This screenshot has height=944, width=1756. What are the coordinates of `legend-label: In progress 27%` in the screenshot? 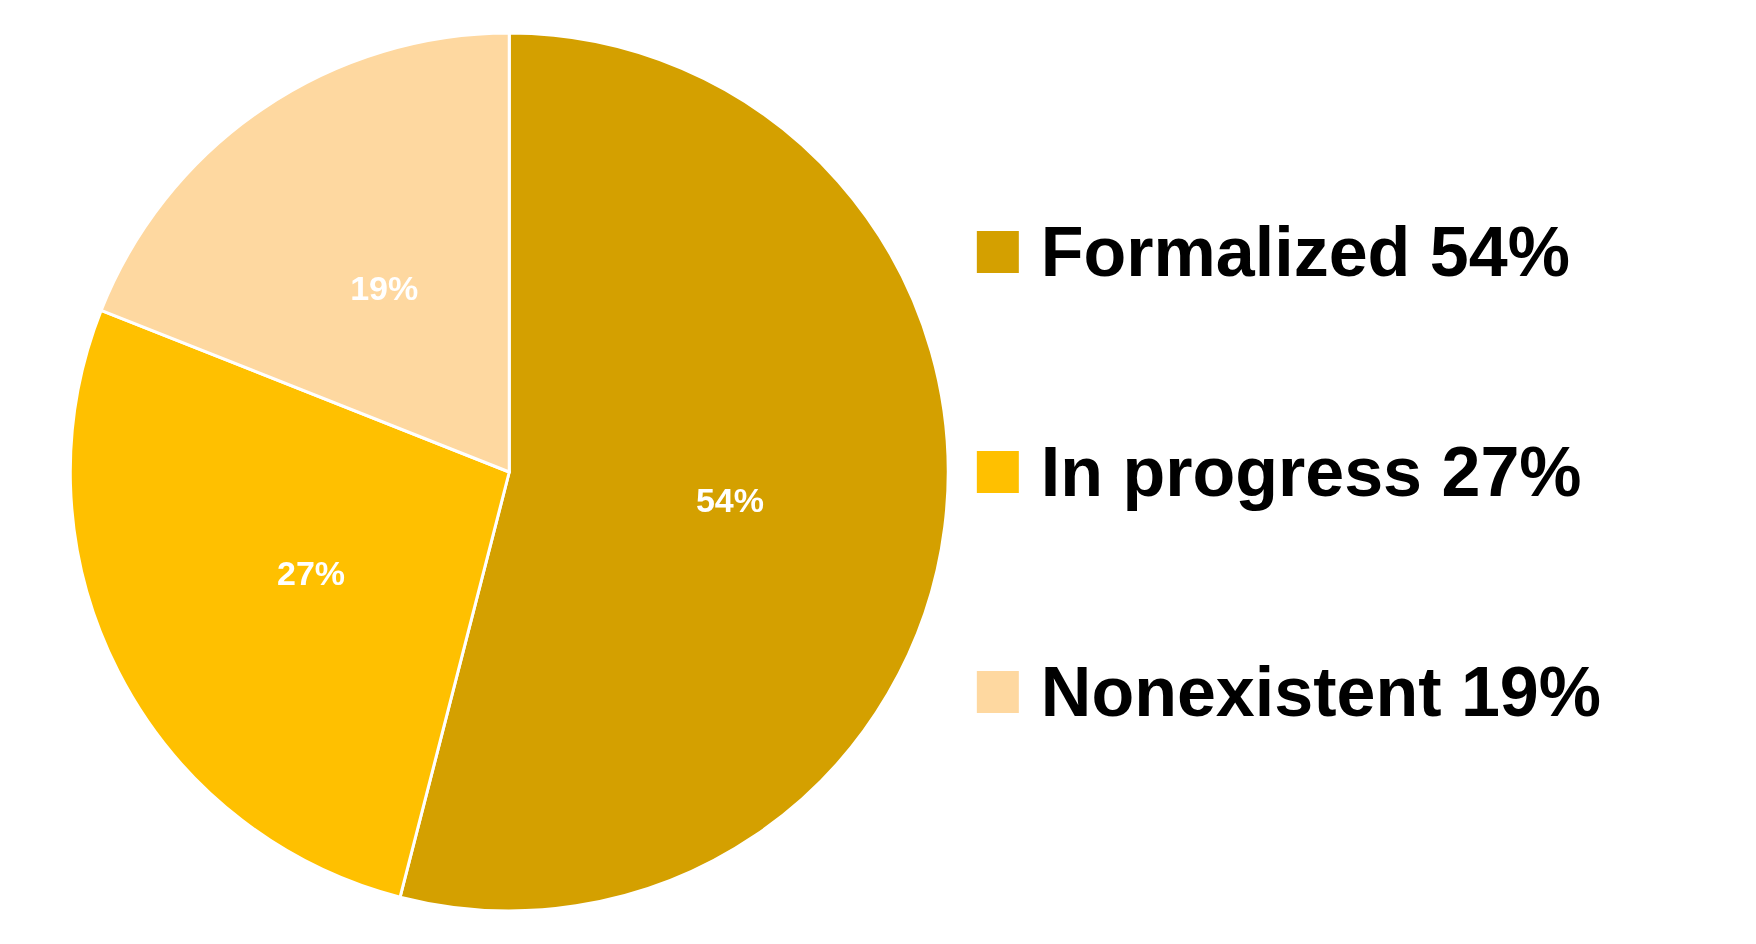 It's located at (1311, 472).